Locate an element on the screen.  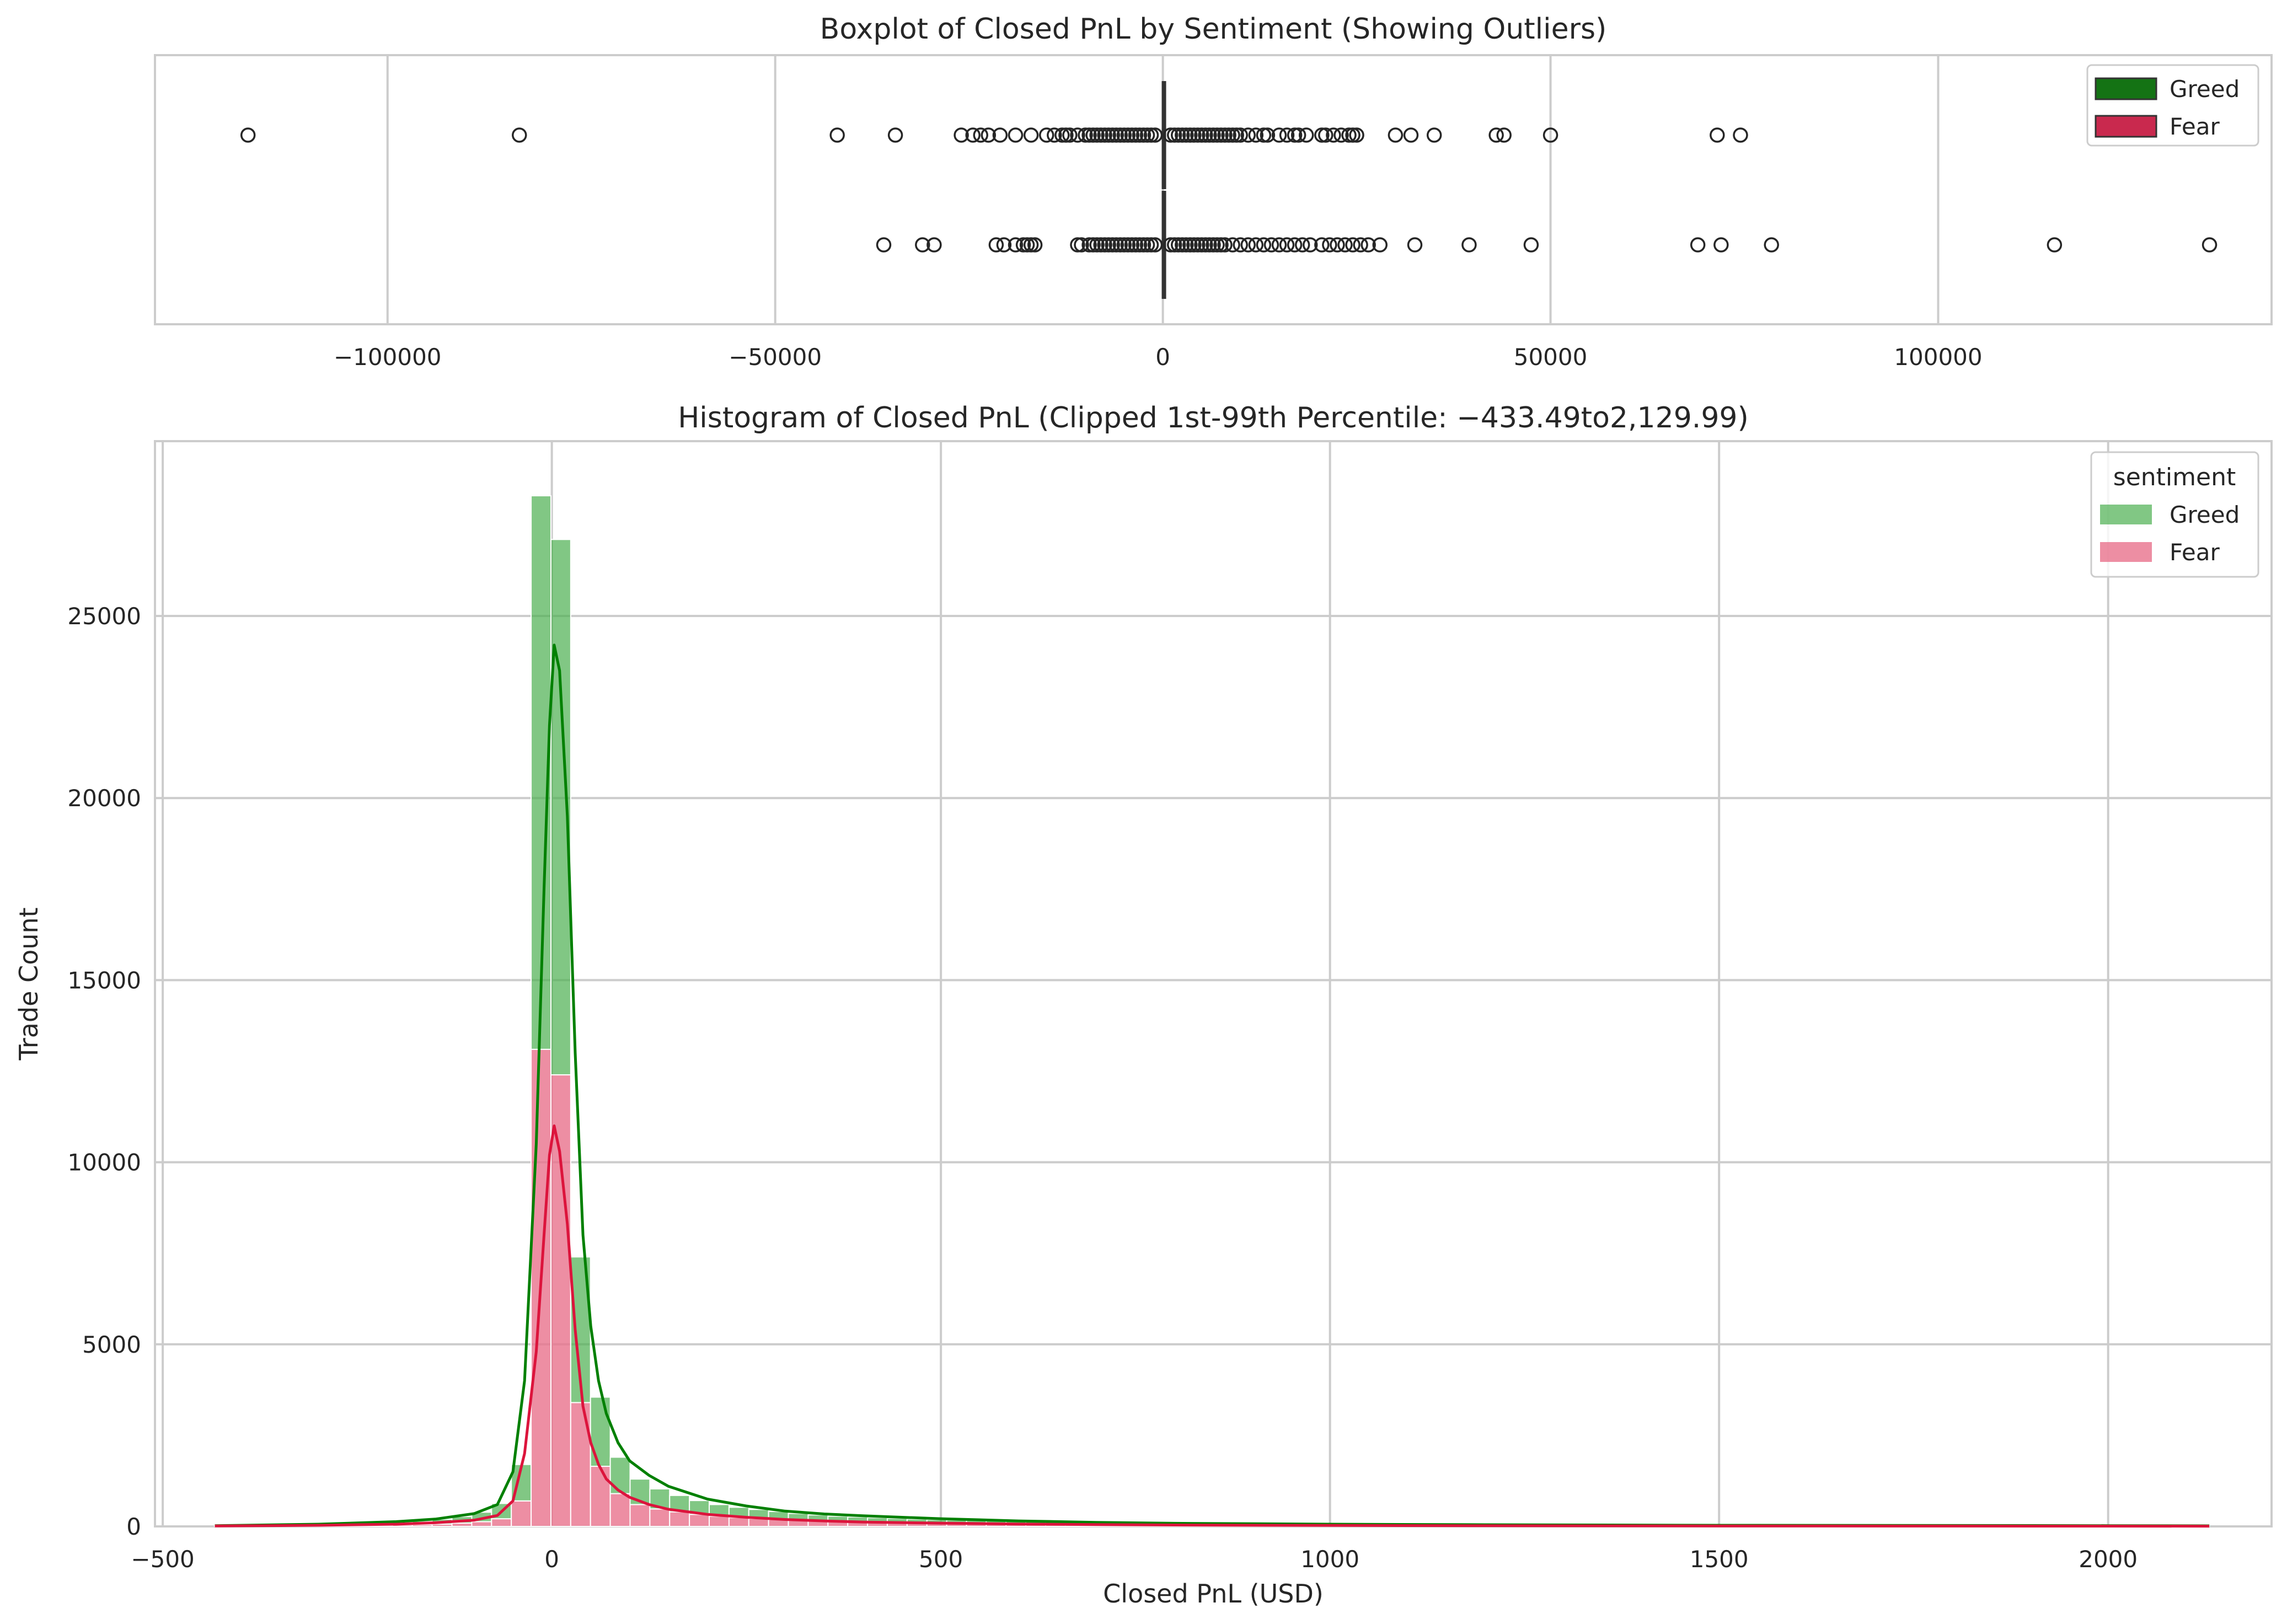
hist-legend-swatch-greed is located at coordinates (2126, 515).